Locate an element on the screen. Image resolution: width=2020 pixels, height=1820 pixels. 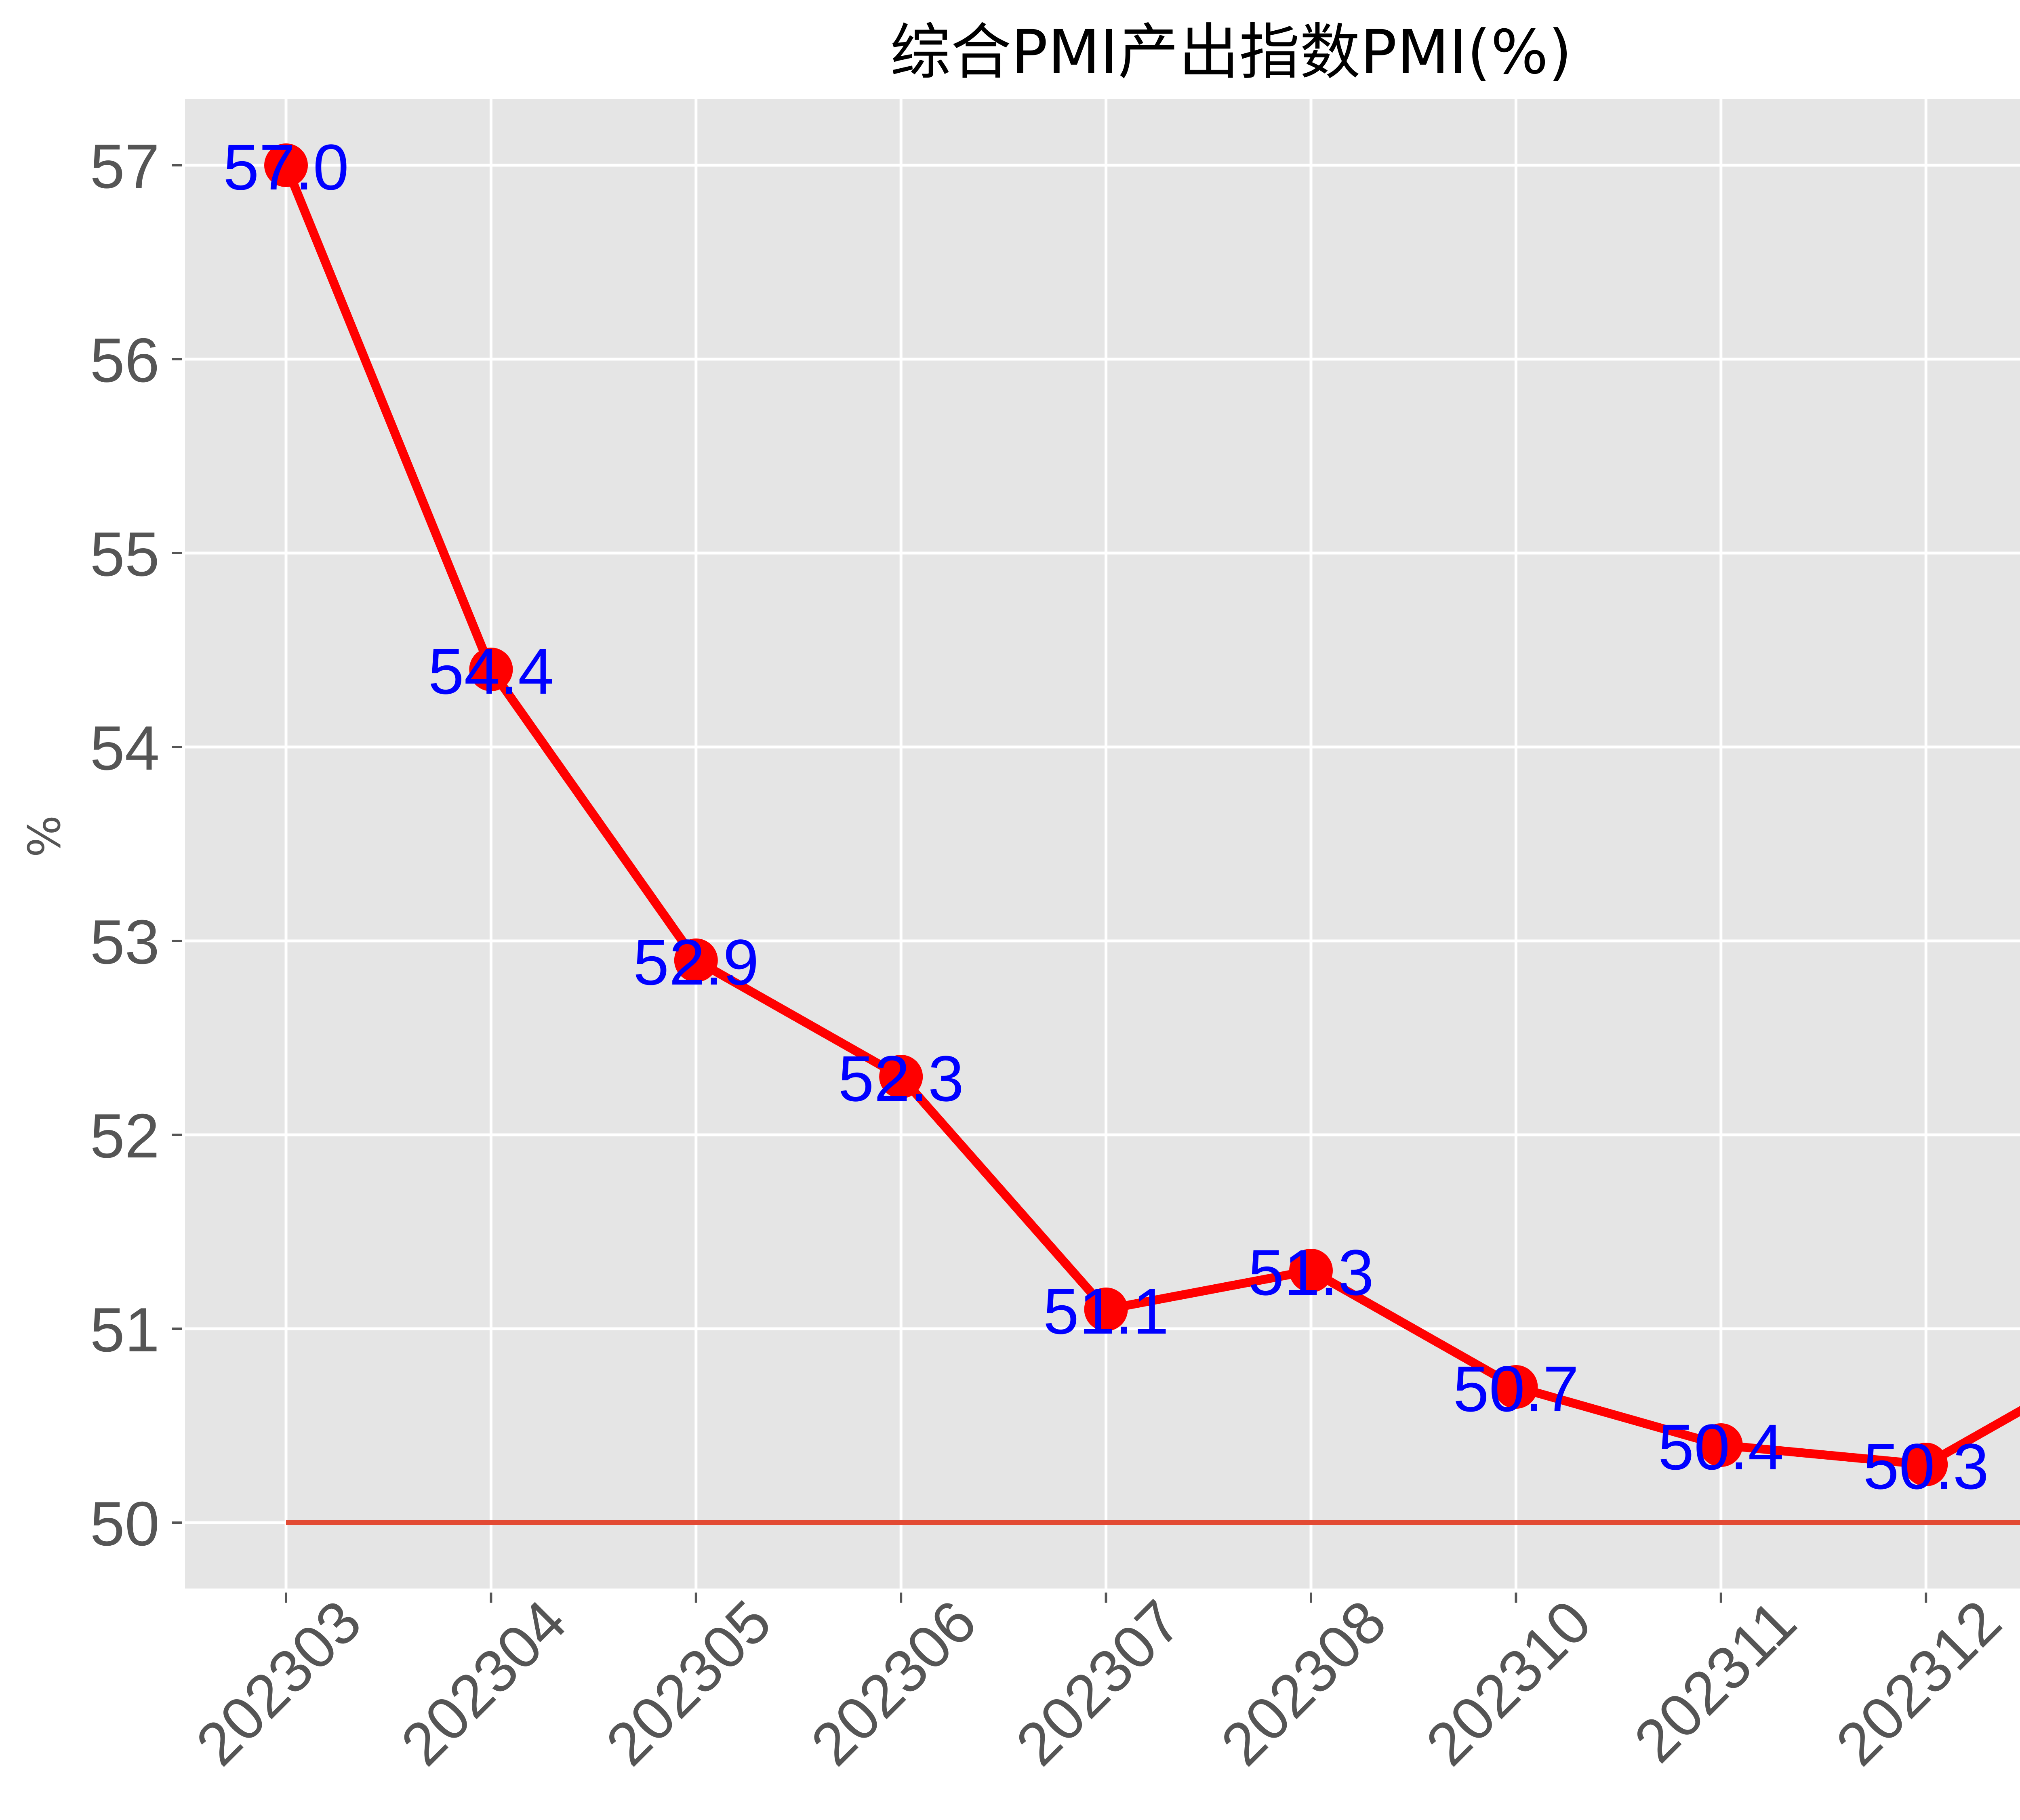
data-label: 50.3 is located at coordinates (1925, 1466).